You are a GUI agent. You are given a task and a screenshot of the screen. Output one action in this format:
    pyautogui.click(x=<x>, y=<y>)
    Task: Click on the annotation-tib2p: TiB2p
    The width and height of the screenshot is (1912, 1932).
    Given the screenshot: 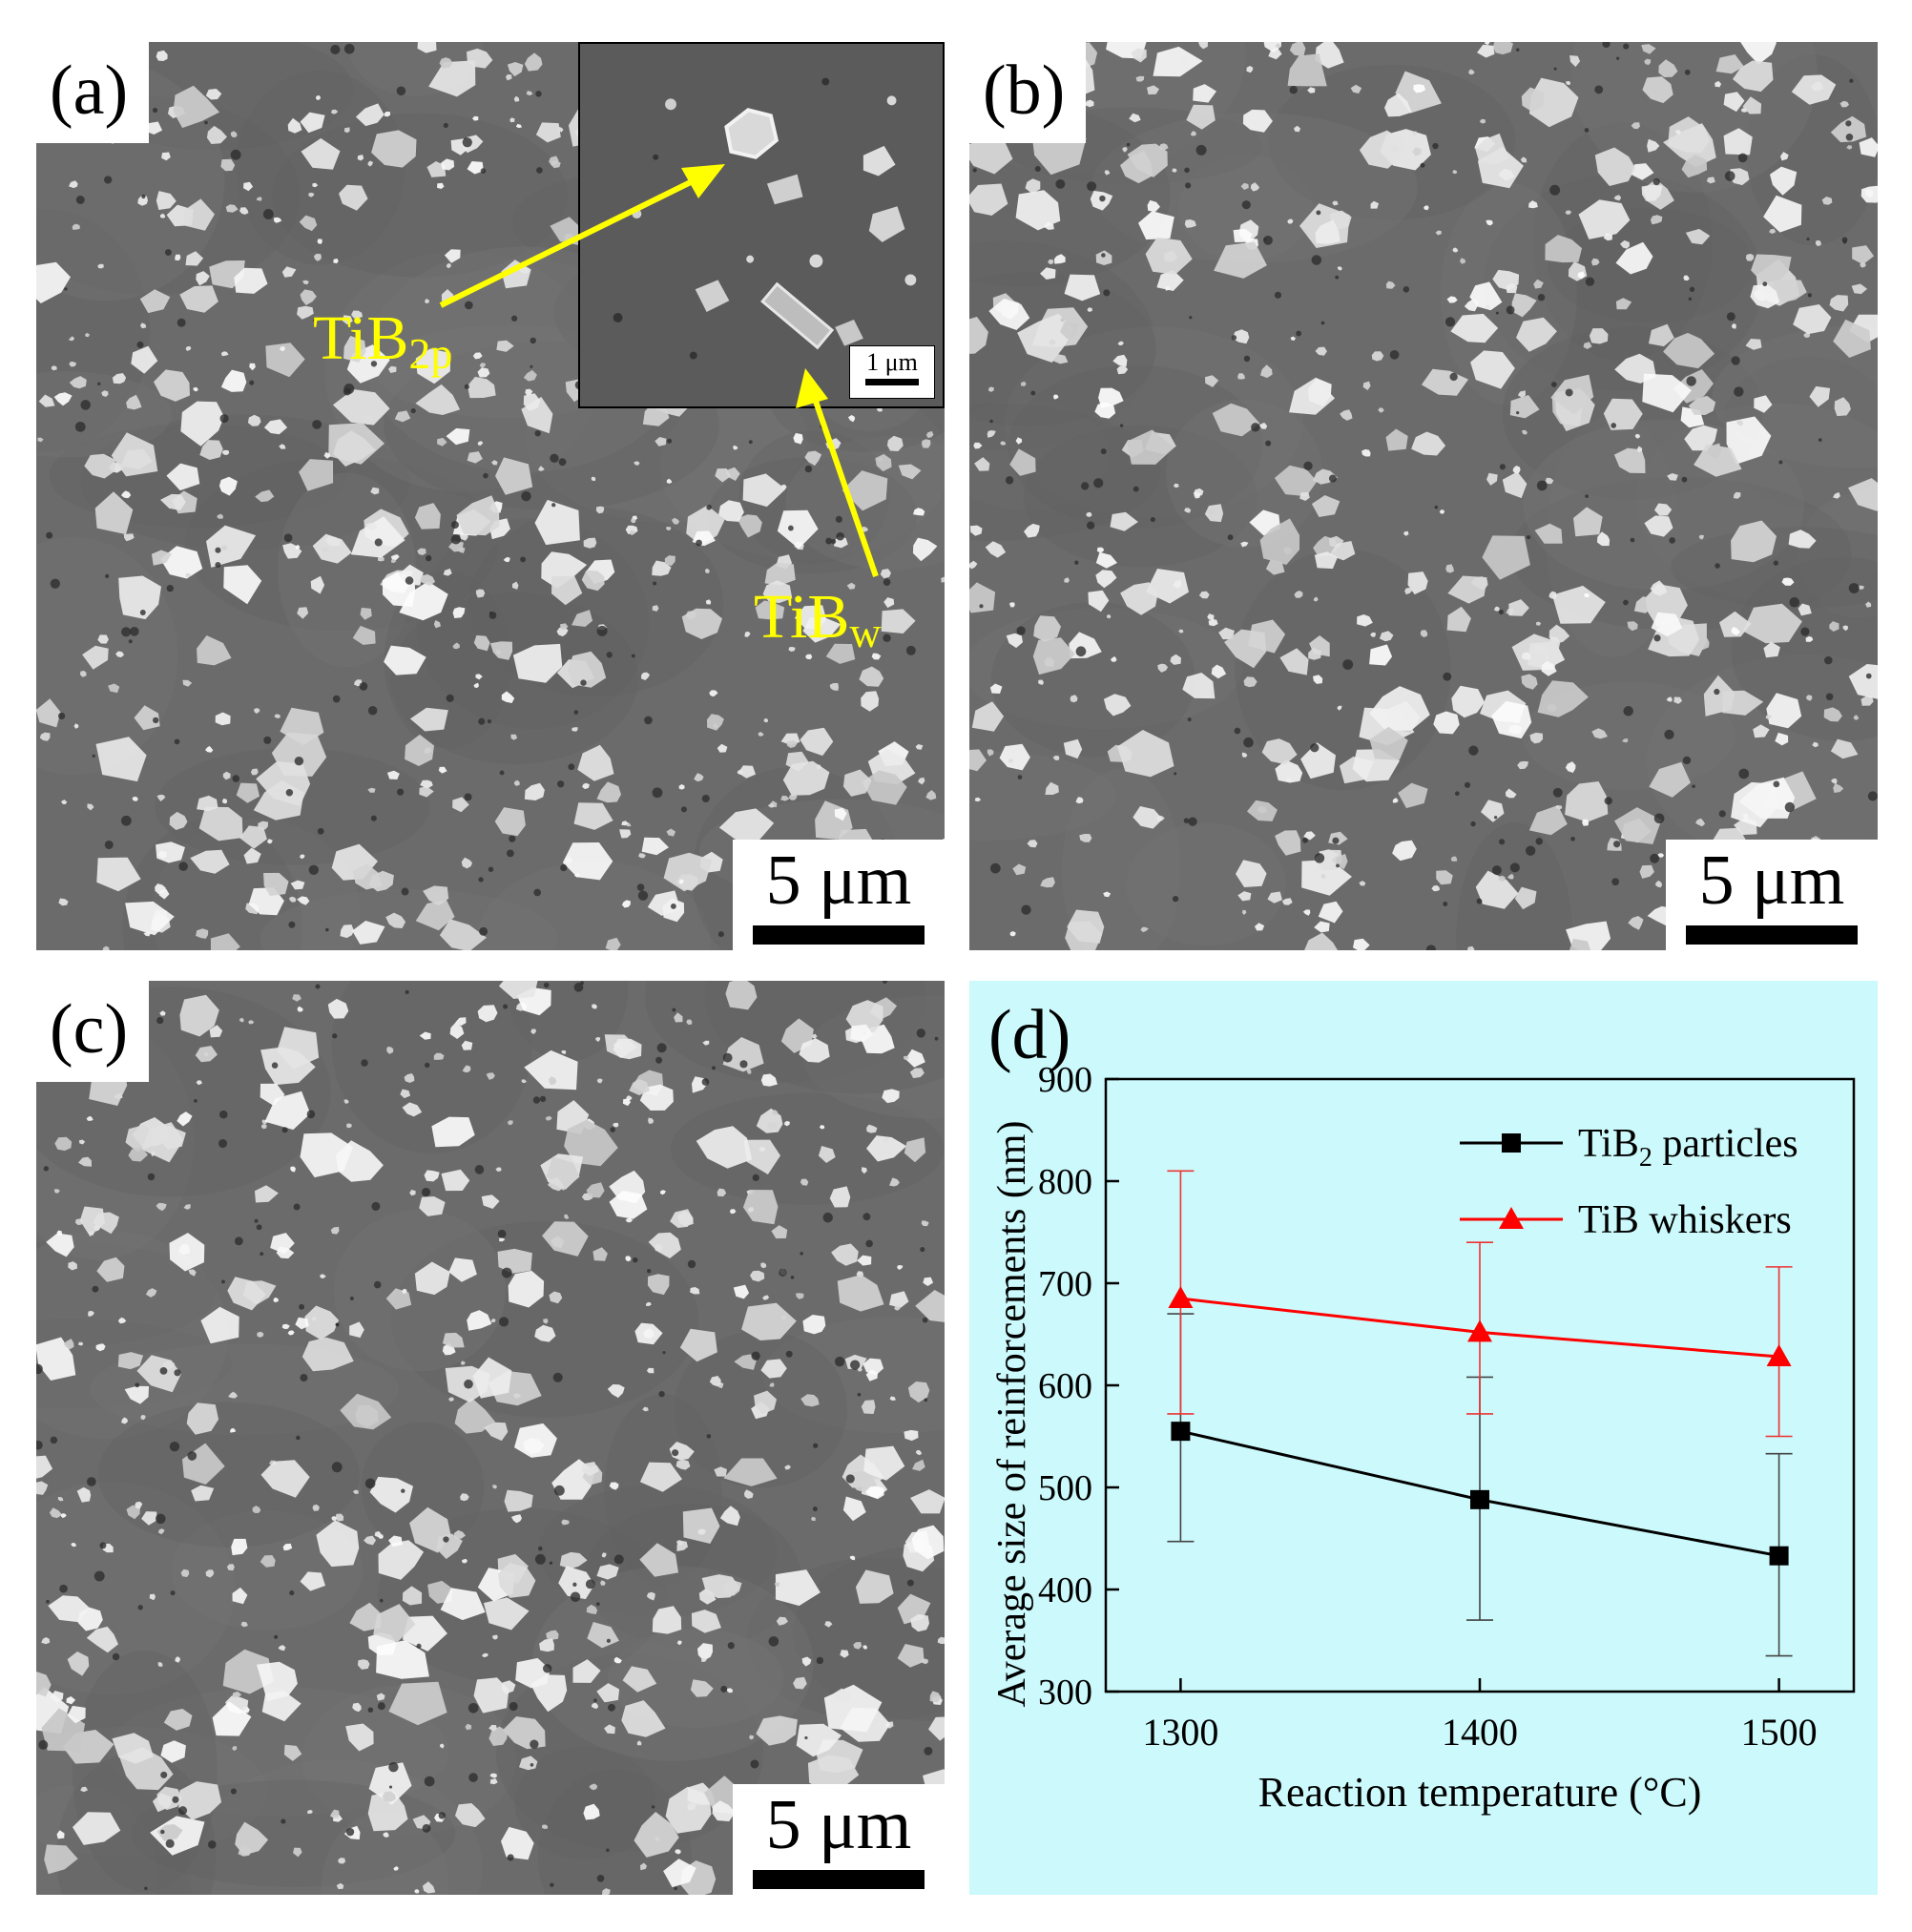 What is the action you would take?
    pyautogui.click(x=383, y=340)
    